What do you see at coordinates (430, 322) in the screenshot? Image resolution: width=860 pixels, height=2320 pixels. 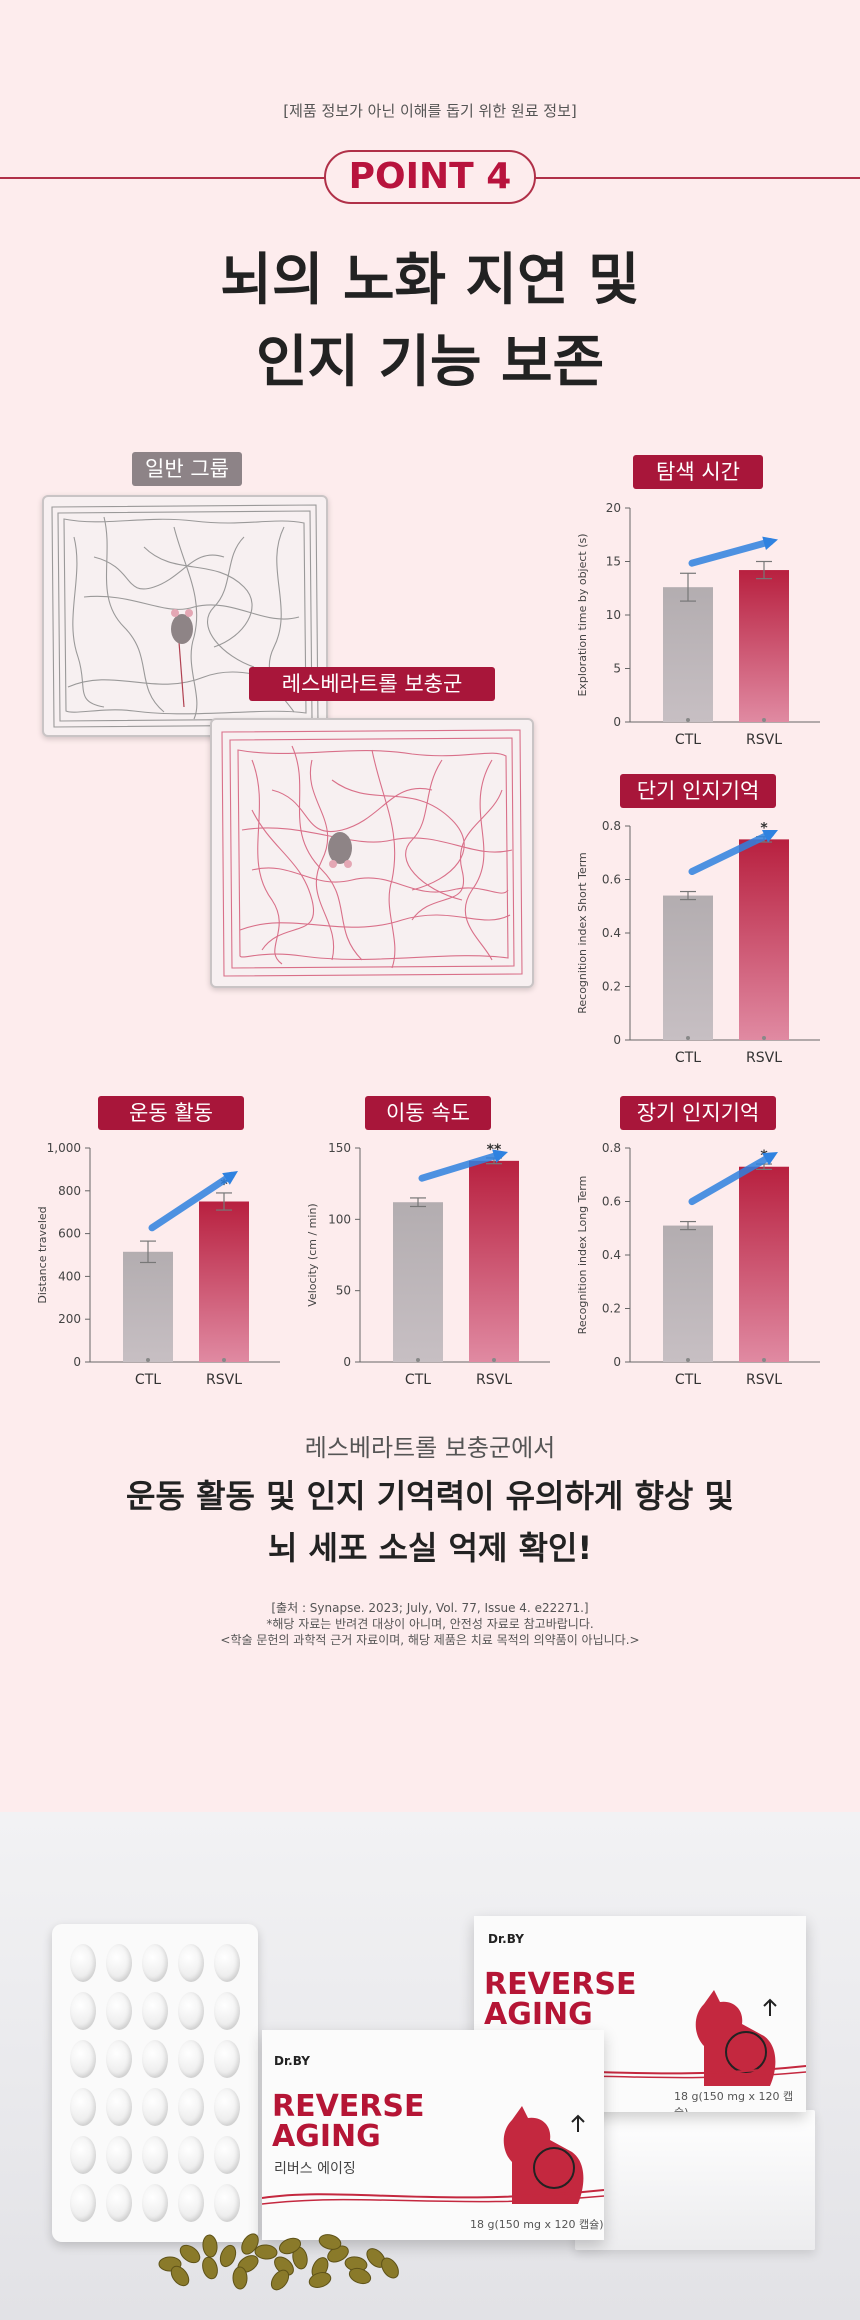 I see `page-title: 뇌의 노화 지연 및 인지 기능 보존` at bounding box center [430, 322].